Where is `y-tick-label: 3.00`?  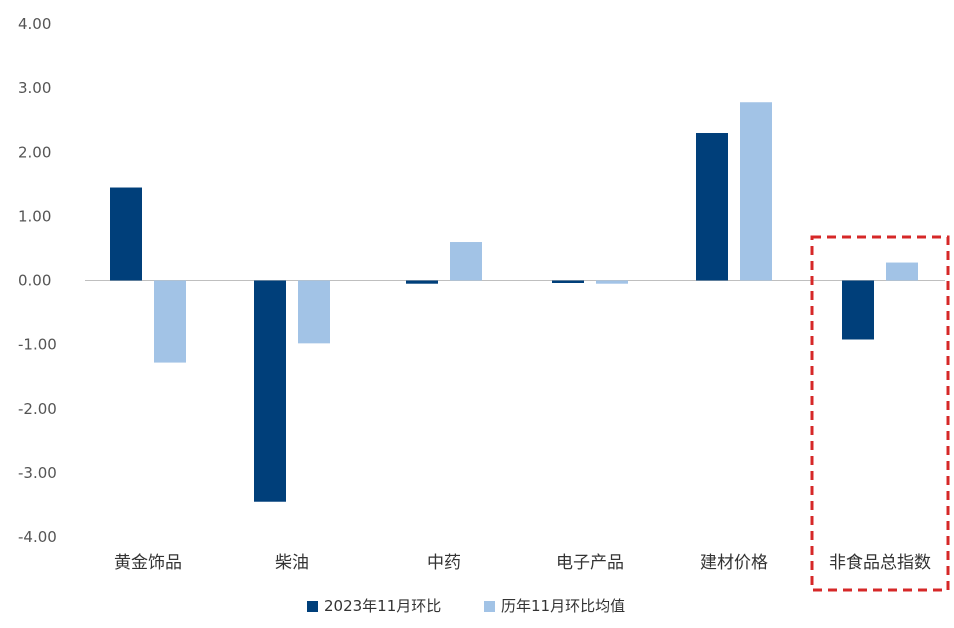
y-tick-label: 3.00 is located at coordinates (34, 88).